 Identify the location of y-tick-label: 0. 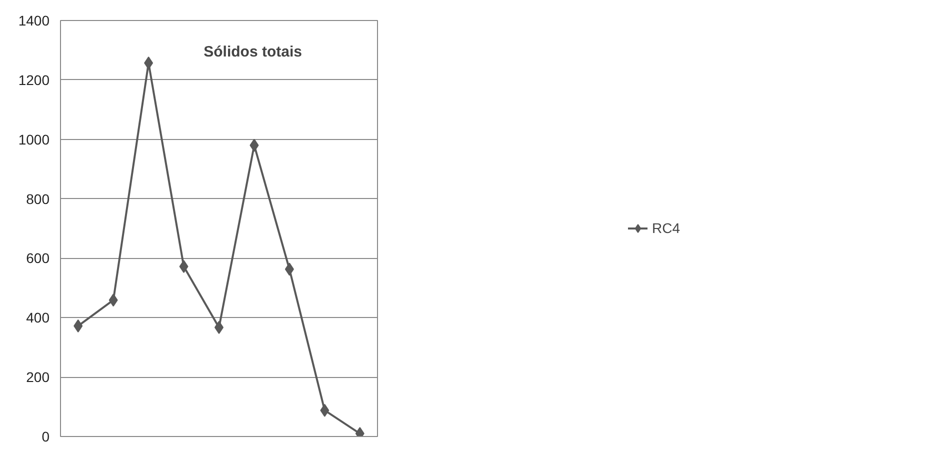
(46, 436).